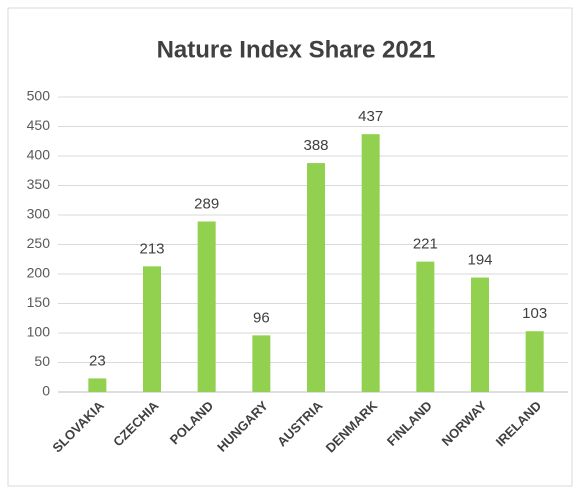 This screenshot has width=581, height=492. What do you see at coordinates (39, 214) in the screenshot?
I see `y-tick-label: 300` at bounding box center [39, 214].